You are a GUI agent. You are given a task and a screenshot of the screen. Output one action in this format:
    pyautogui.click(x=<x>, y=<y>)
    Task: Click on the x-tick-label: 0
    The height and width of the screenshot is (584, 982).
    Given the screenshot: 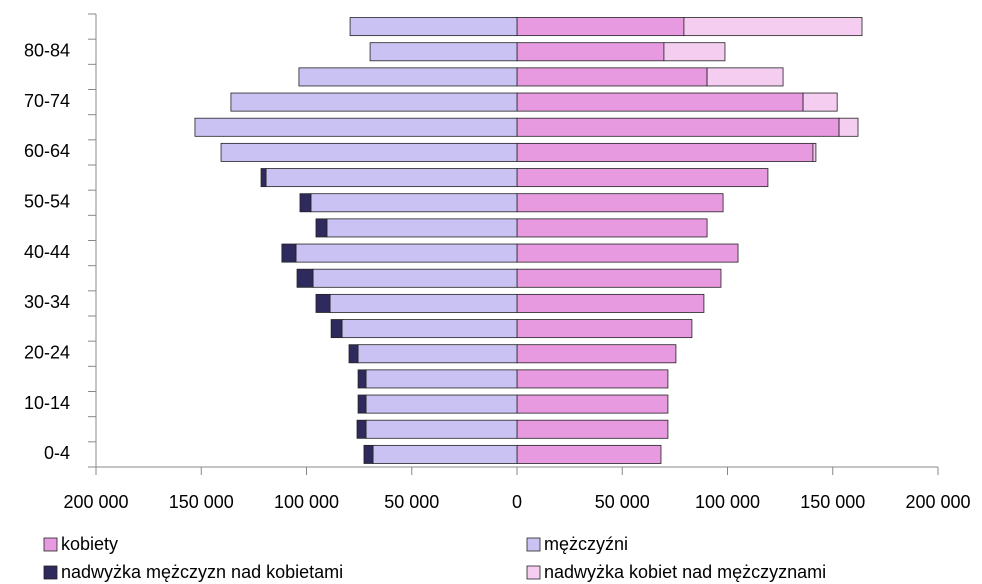 What is the action you would take?
    pyautogui.click(x=517, y=502)
    